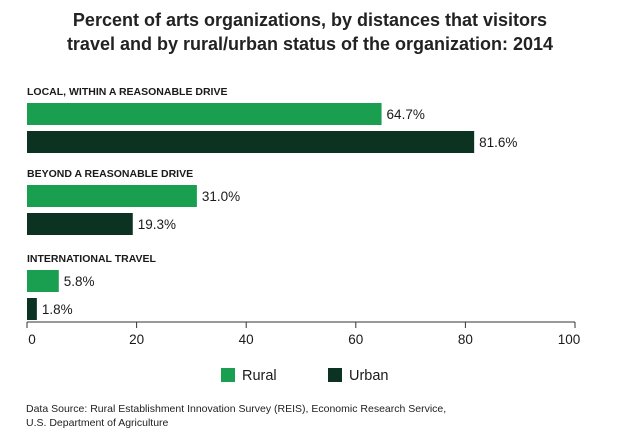 The width and height of the screenshot is (620, 442). What do you see at coordinates (406, 114) in the screenshot?
I see `value-label: 64.7%` at bounding box center [406, 114].